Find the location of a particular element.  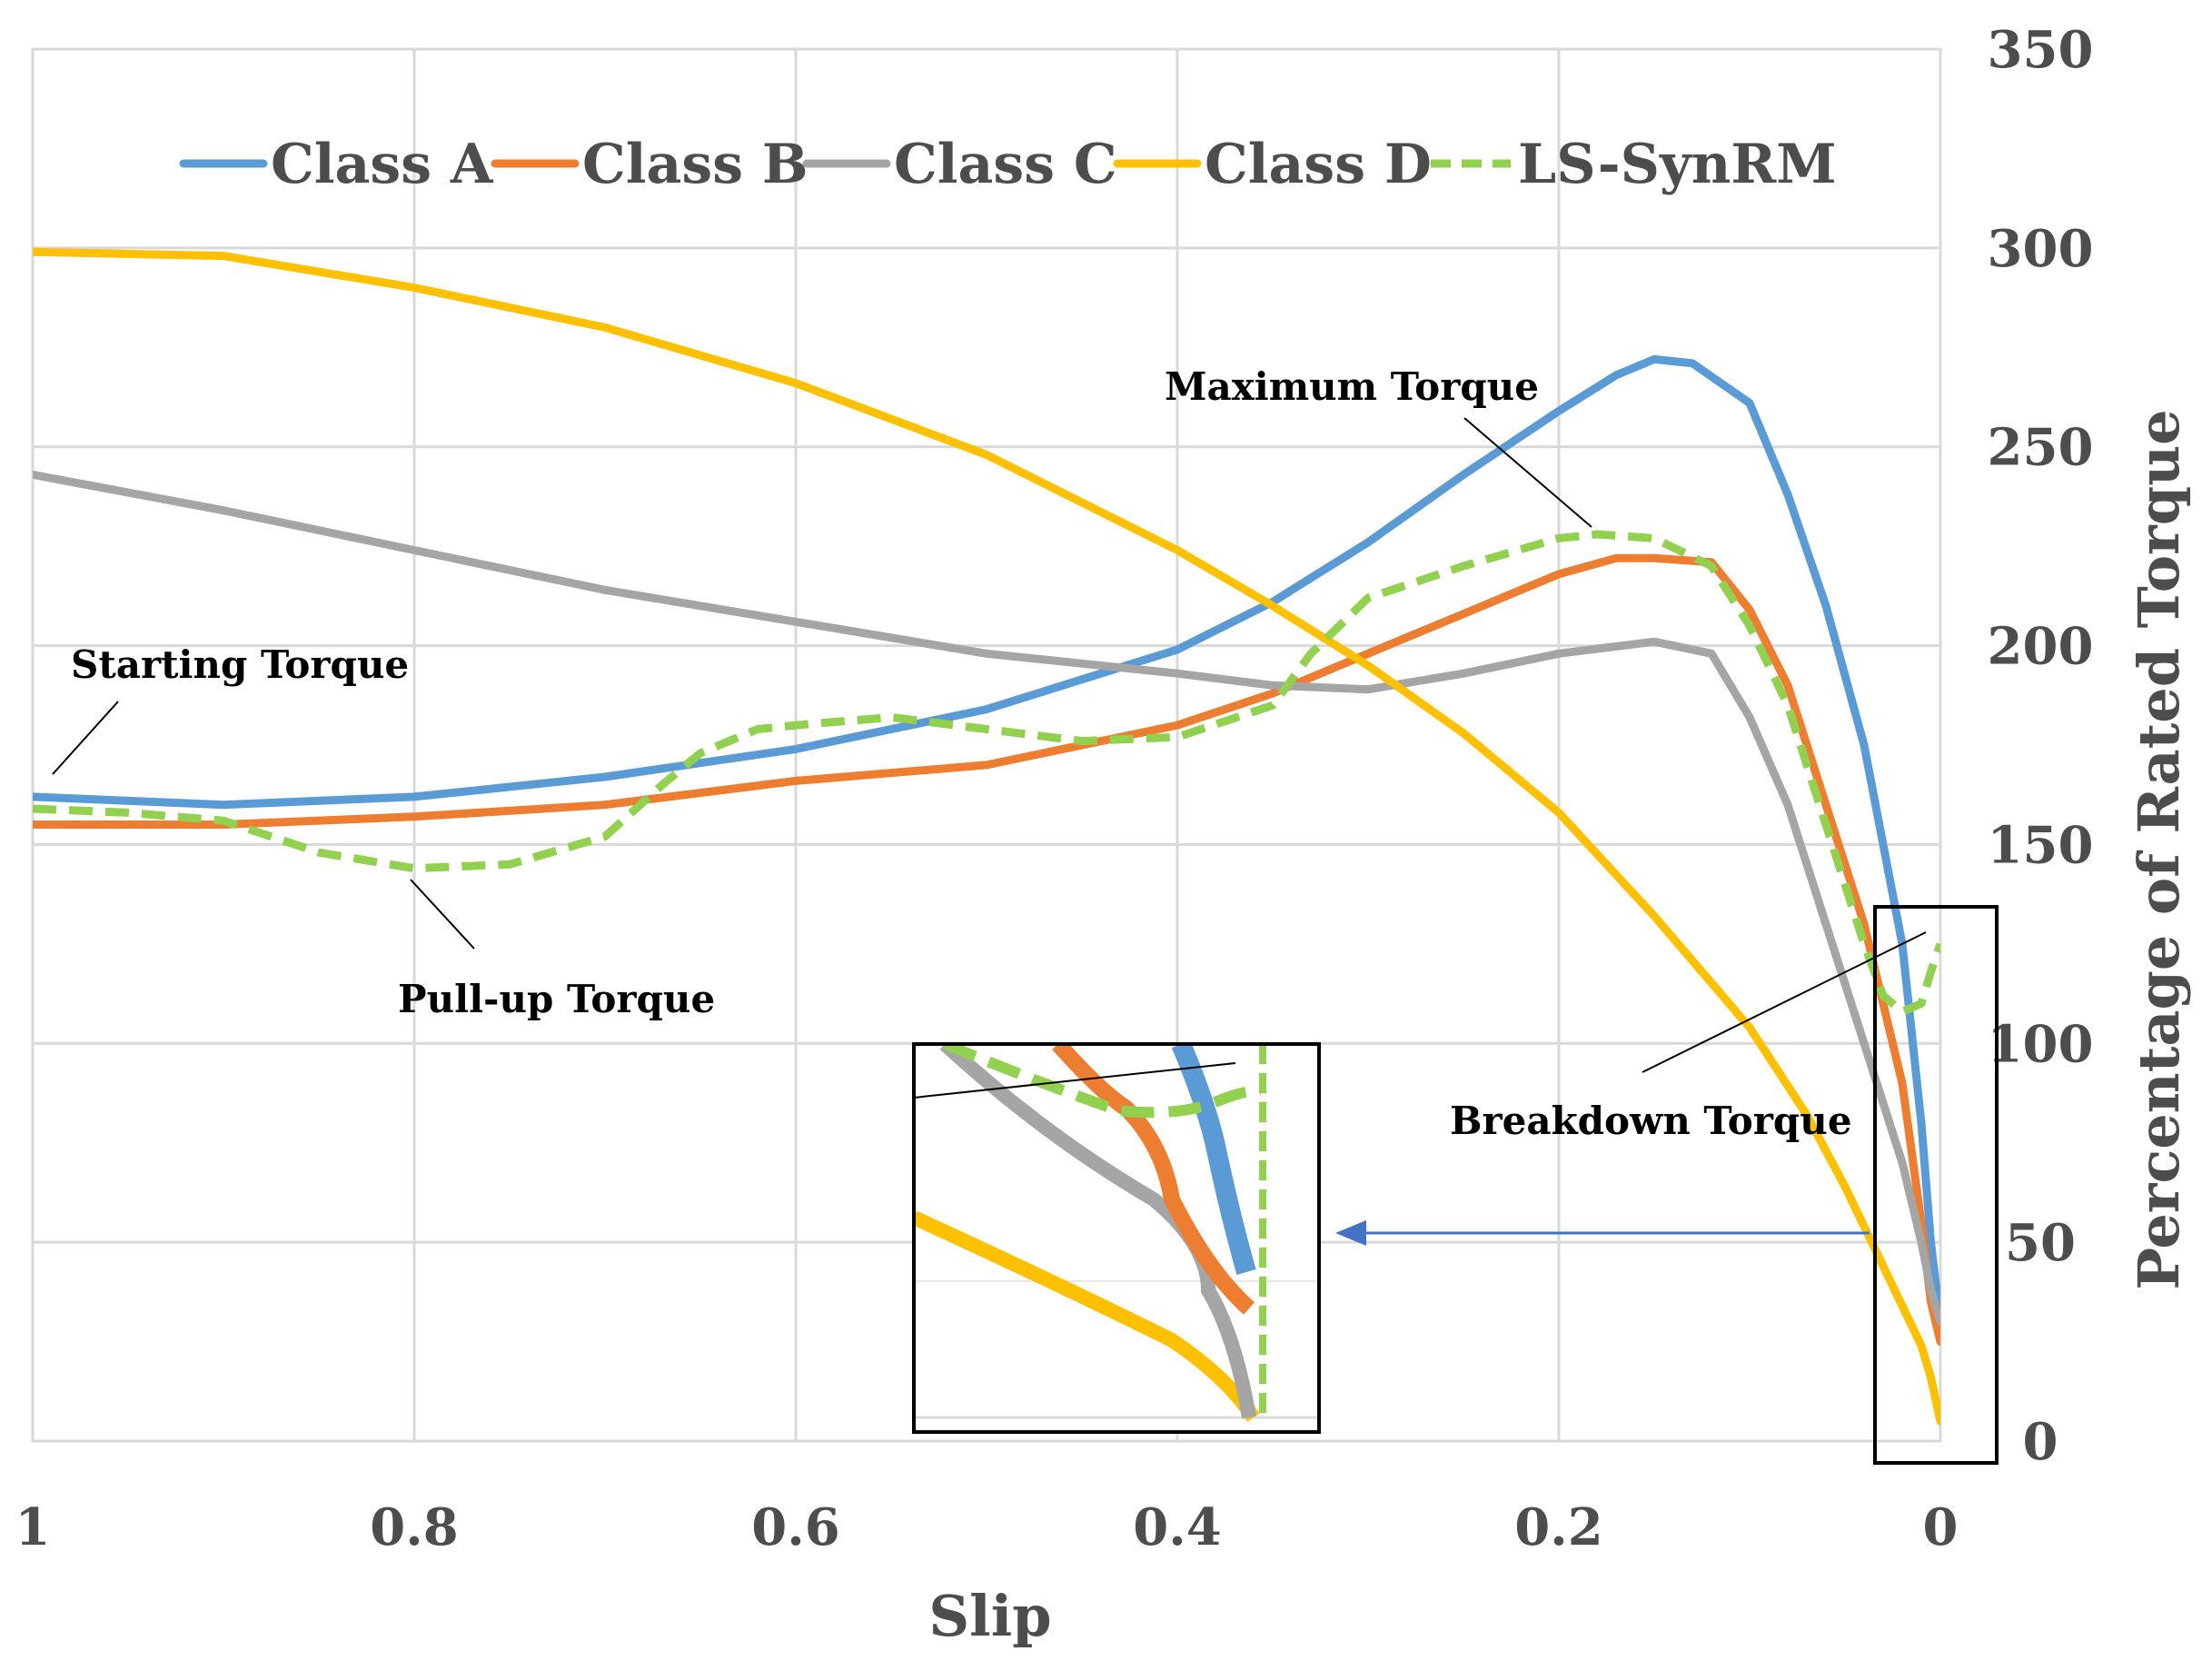

zoom-region-box is located at coordinates (1936, 1185).